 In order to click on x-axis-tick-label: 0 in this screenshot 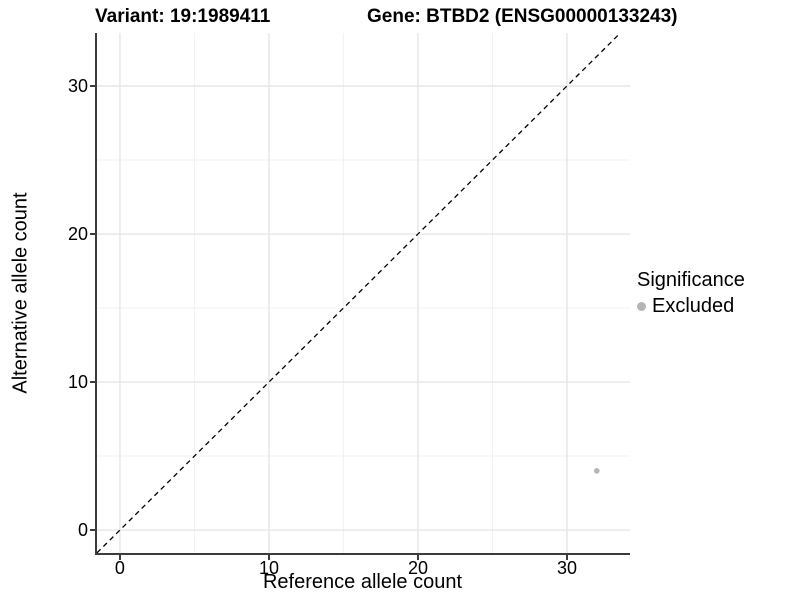, I will do `click(119, 568)`.